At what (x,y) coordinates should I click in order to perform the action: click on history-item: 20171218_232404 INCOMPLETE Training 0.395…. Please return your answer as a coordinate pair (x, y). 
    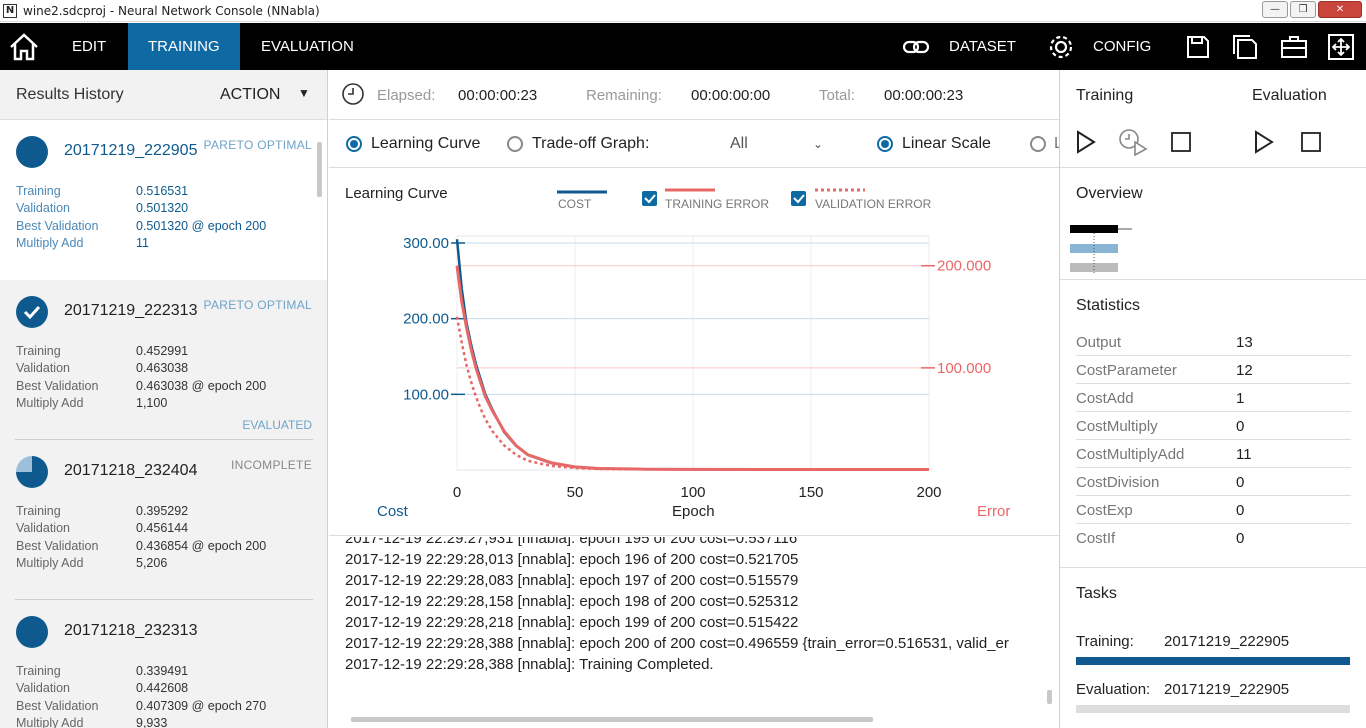
    Looking at the image, I should click on (163, 520).